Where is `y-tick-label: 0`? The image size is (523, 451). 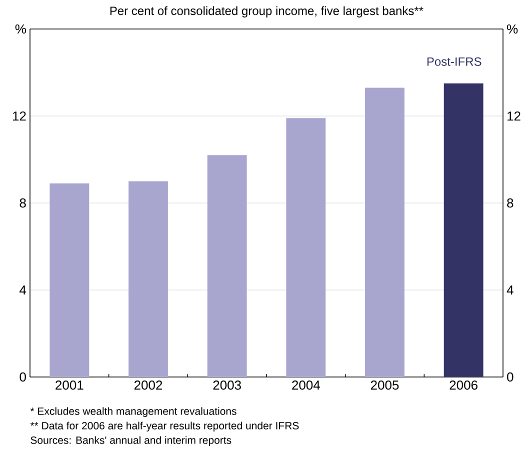 y-tick-label: 0 is located at coordinates (23, 377).